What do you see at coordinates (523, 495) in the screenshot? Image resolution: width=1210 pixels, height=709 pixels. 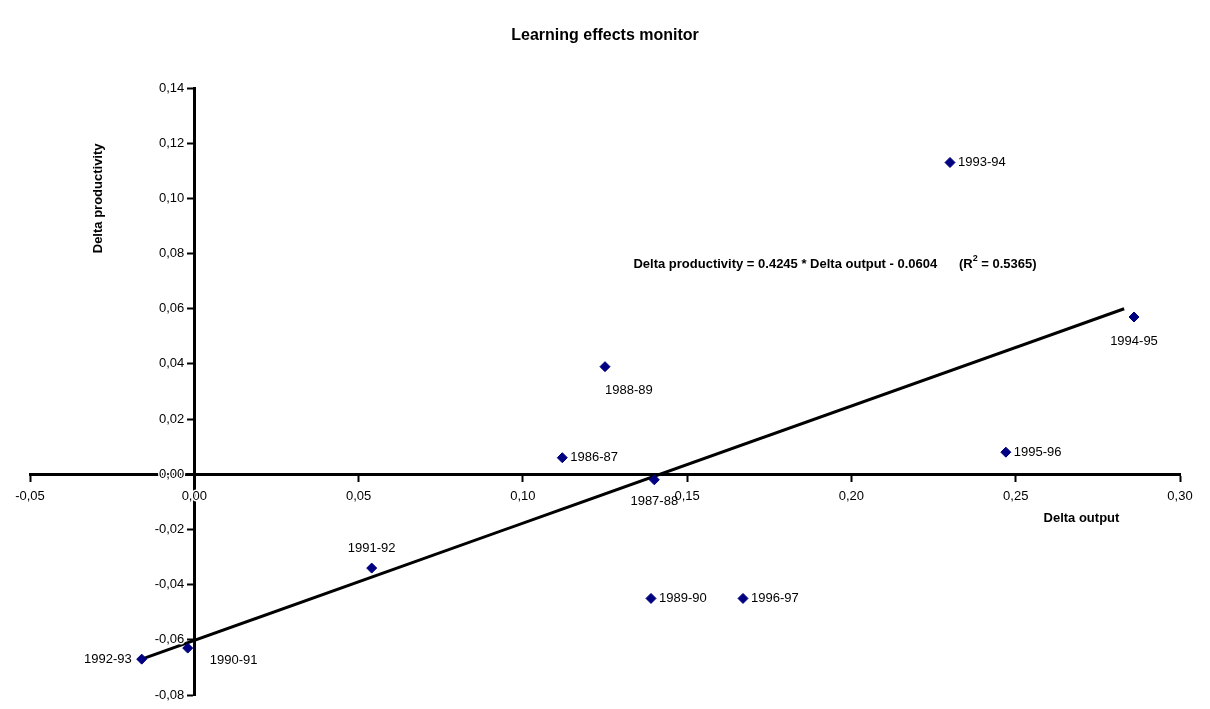 I see `x-tick-label: 0,10` at bounding box center [523, 495].